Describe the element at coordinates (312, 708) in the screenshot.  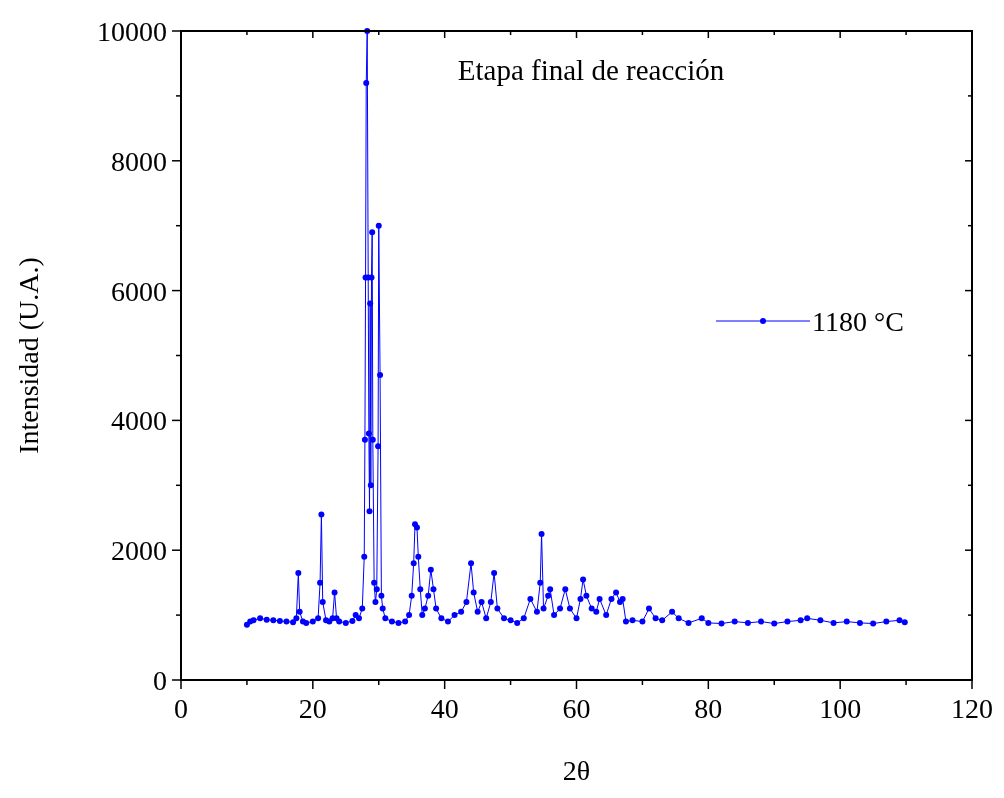
I see `x-tick-label: 20` at that location.